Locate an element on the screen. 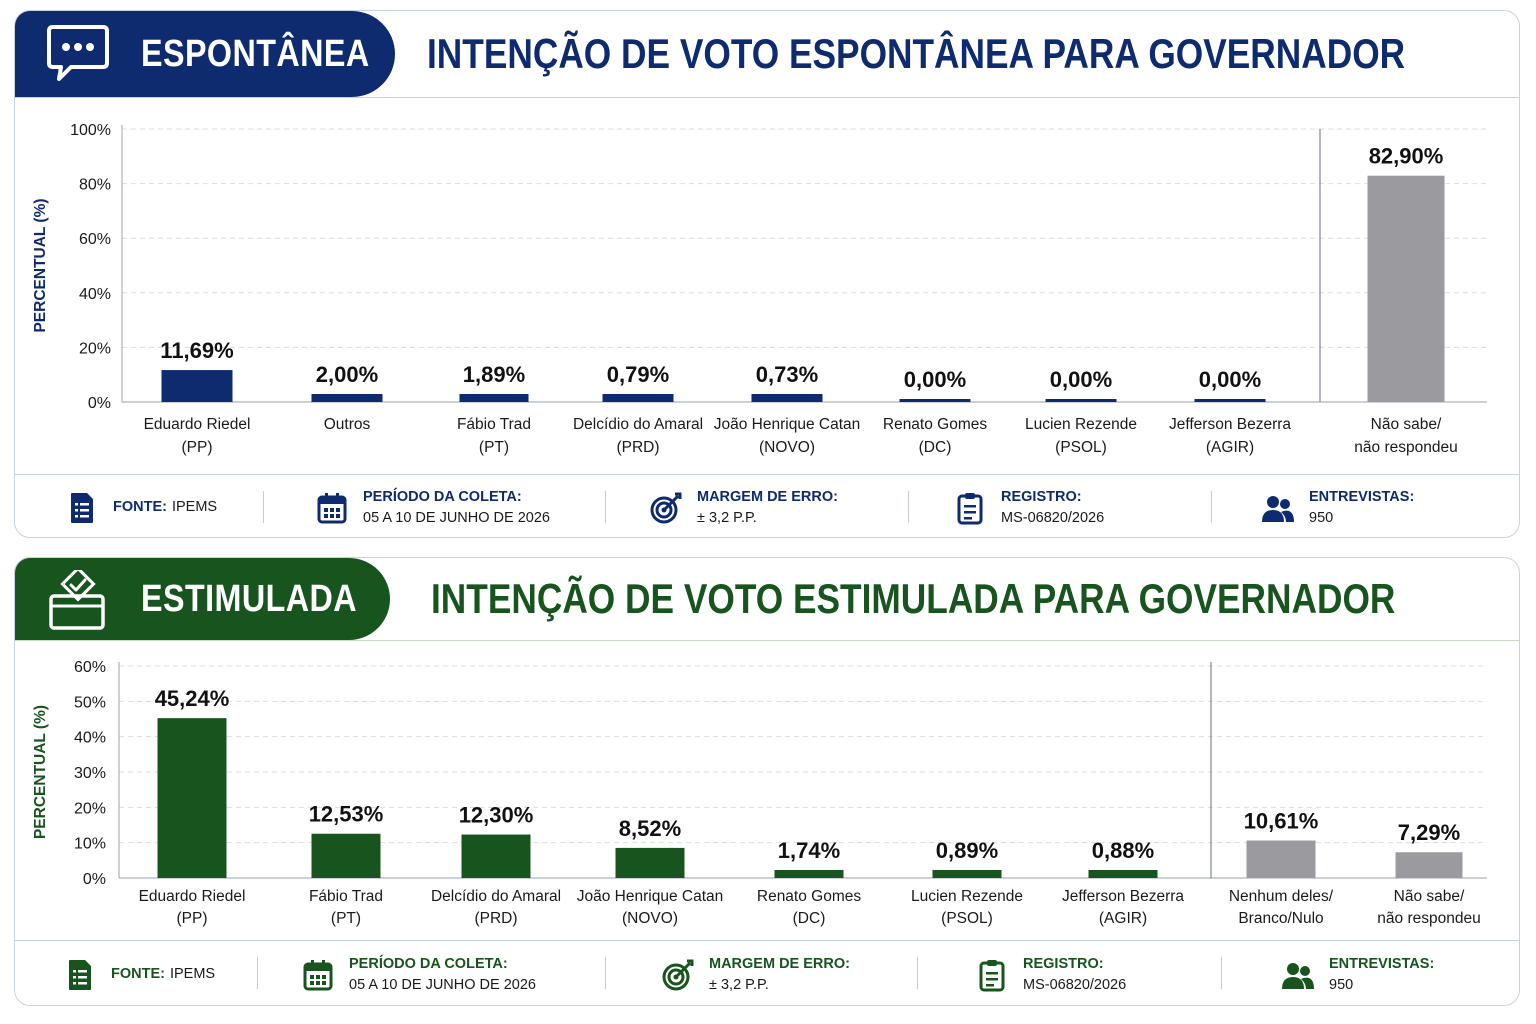 The image size is (1536, 1024). y-tick-label: 30% is located at coordinates (90, 773).